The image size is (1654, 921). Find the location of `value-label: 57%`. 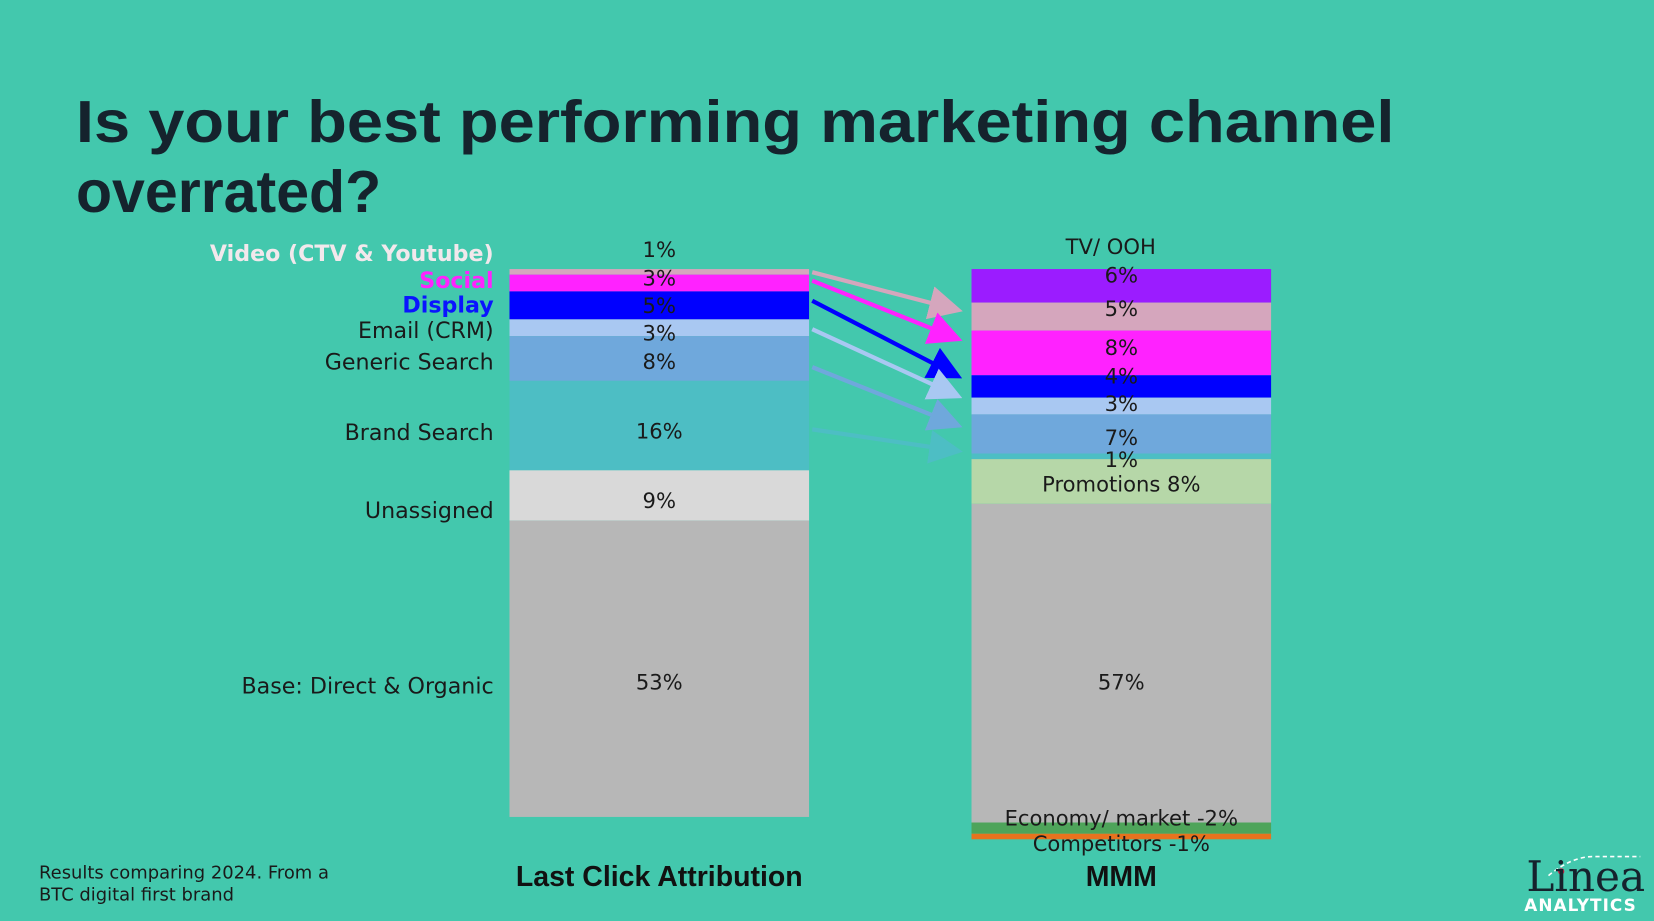

value-label: 57% is located at coordinates (1121, 682).